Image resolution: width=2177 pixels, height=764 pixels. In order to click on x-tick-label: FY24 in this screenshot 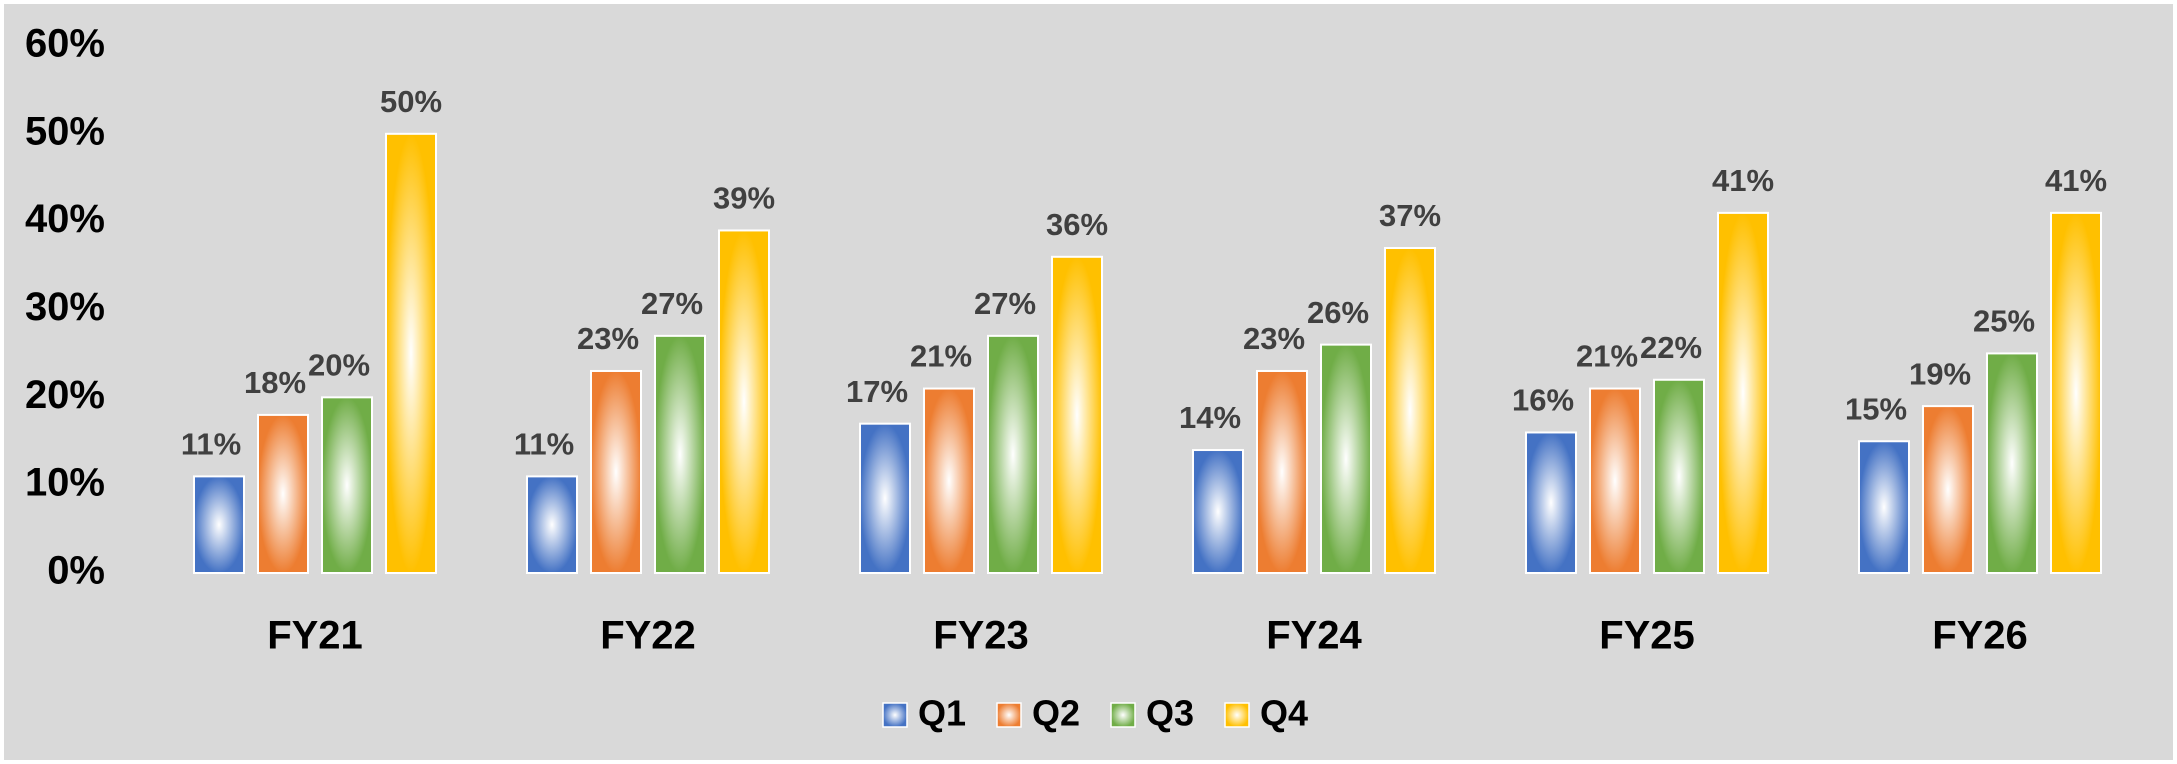, I will do `click(1314, 636)`.